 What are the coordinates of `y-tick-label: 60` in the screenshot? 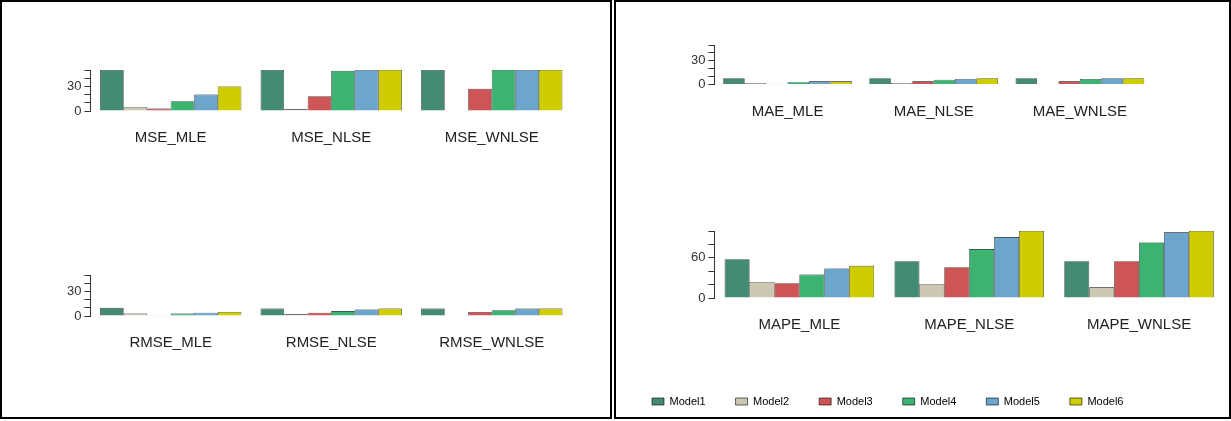 It's located at (698, 257).